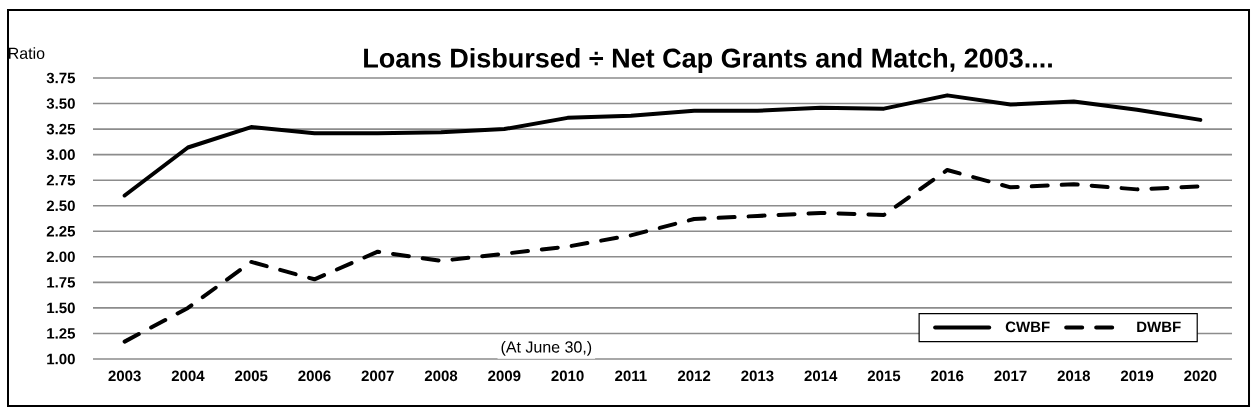 The width and height of the screenshot is (1251, 408). Describe the element at coordinates (251, 376) in the screenshot. I see `x-tick-label: 2005` at that location.